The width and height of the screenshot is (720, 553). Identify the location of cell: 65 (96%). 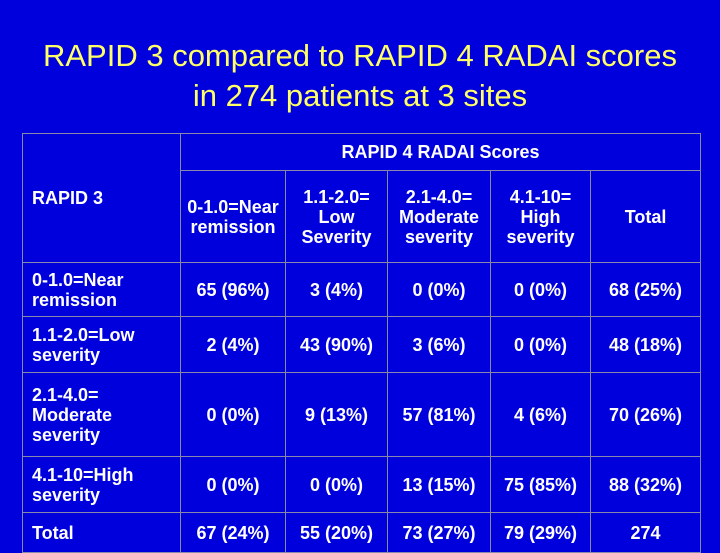
(233, 289).